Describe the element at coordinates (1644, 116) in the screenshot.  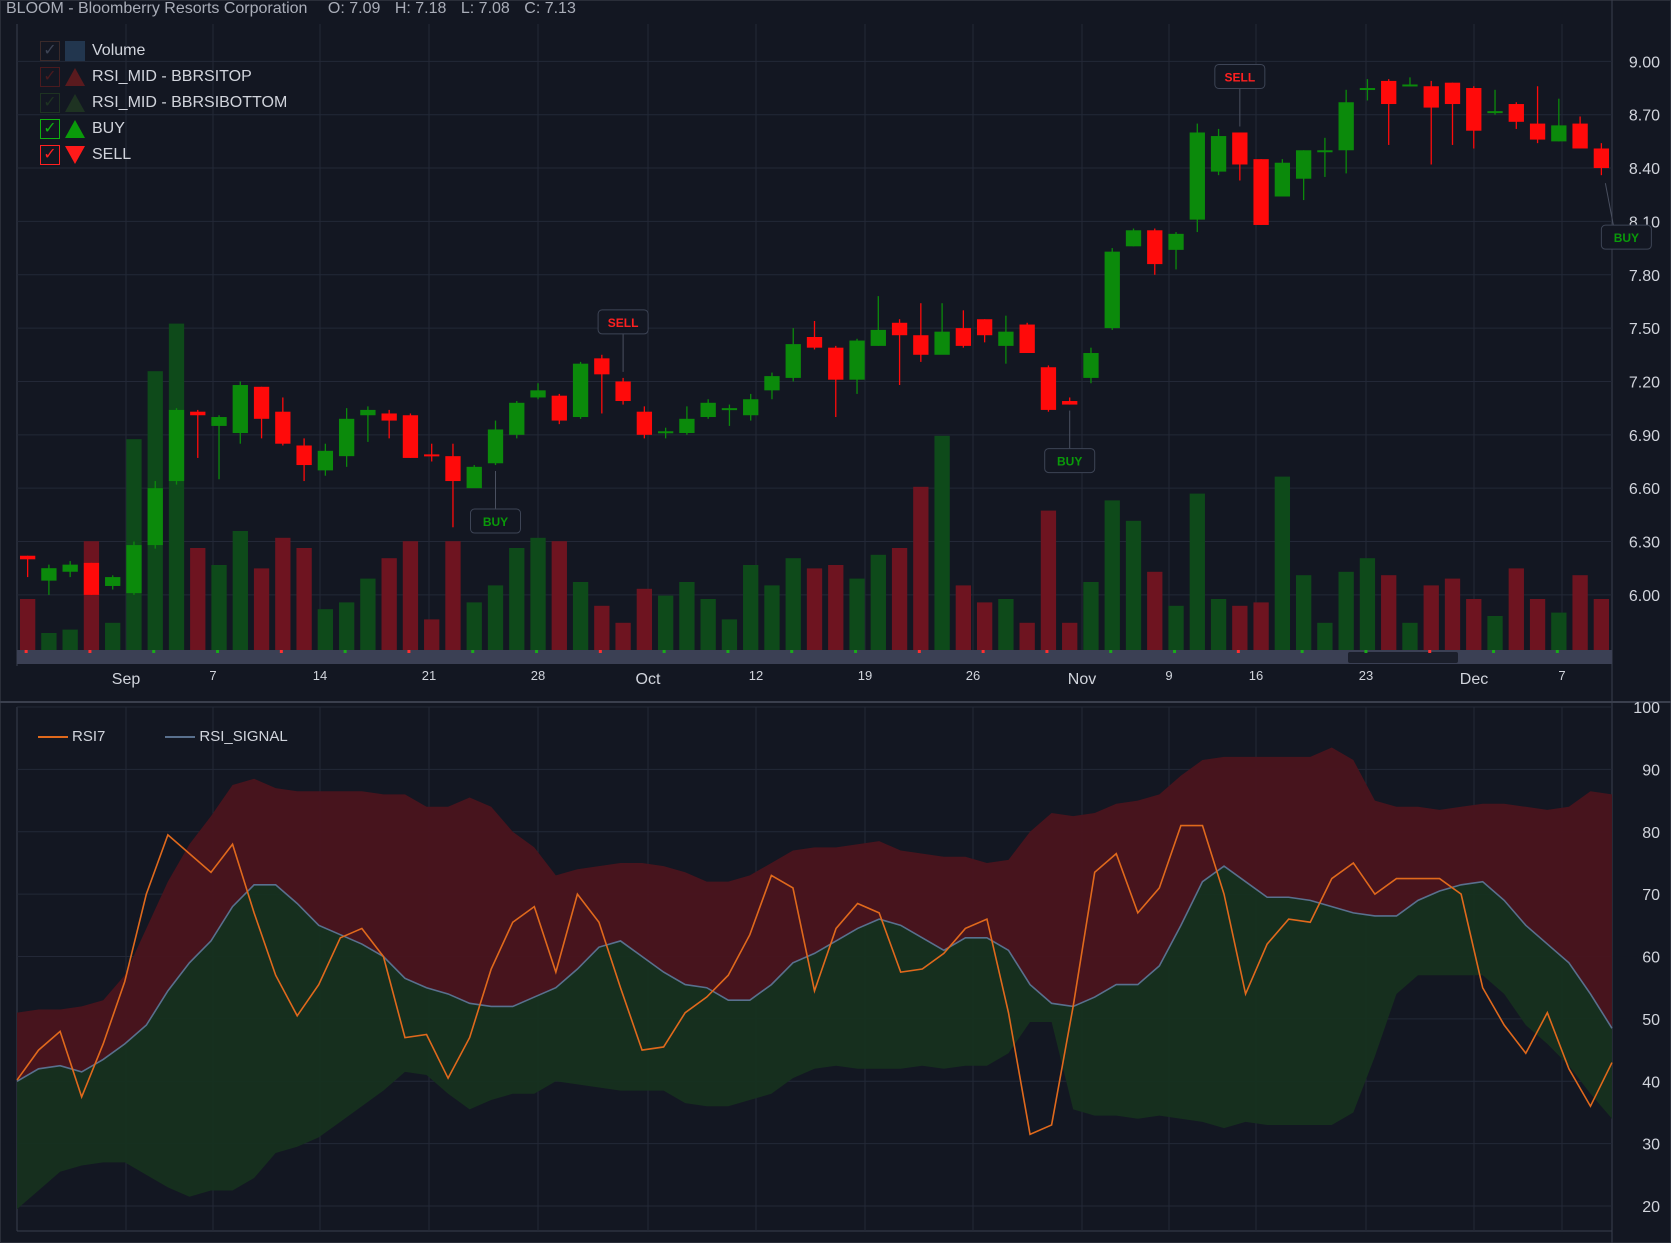
I see `price-tick-label: 8.70` at that location.